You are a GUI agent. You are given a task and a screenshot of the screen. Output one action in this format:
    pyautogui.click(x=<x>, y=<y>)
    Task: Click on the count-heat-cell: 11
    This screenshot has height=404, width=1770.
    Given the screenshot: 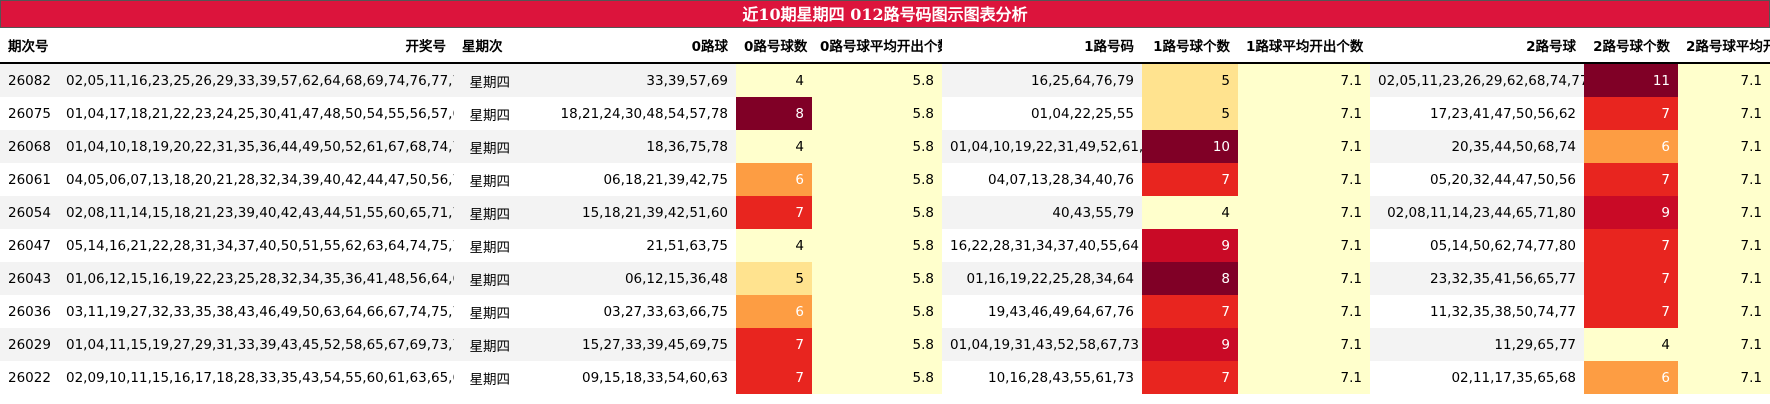 What is the action you would take?
    pyautogui.click(x=1631, y=80)
    